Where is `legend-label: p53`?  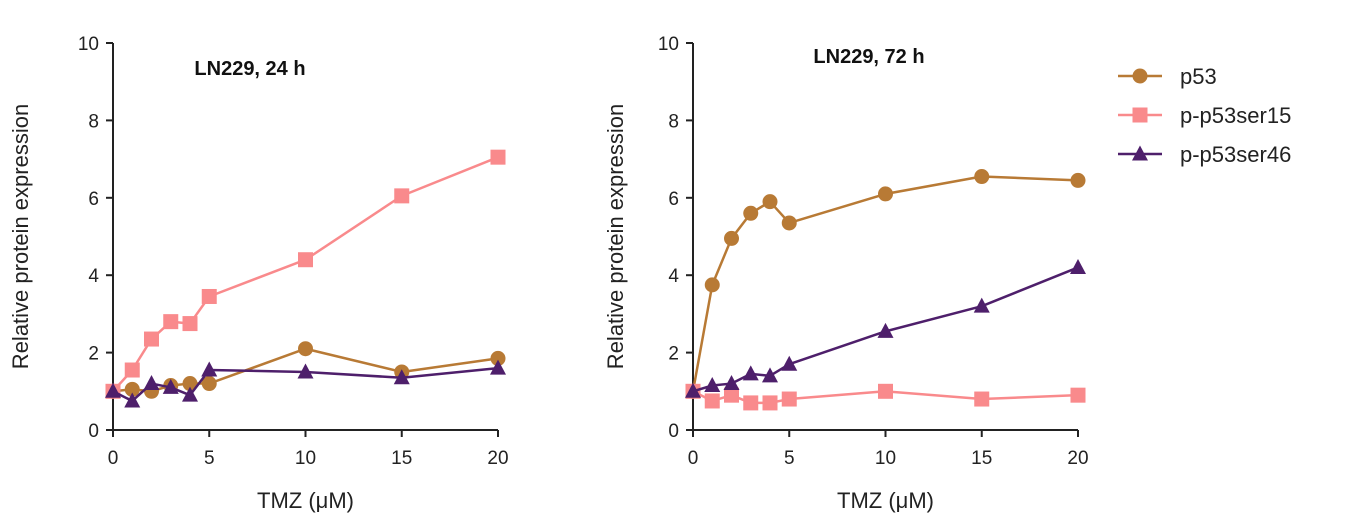
legend-label: p53 is located at coordinates (1198, 76).